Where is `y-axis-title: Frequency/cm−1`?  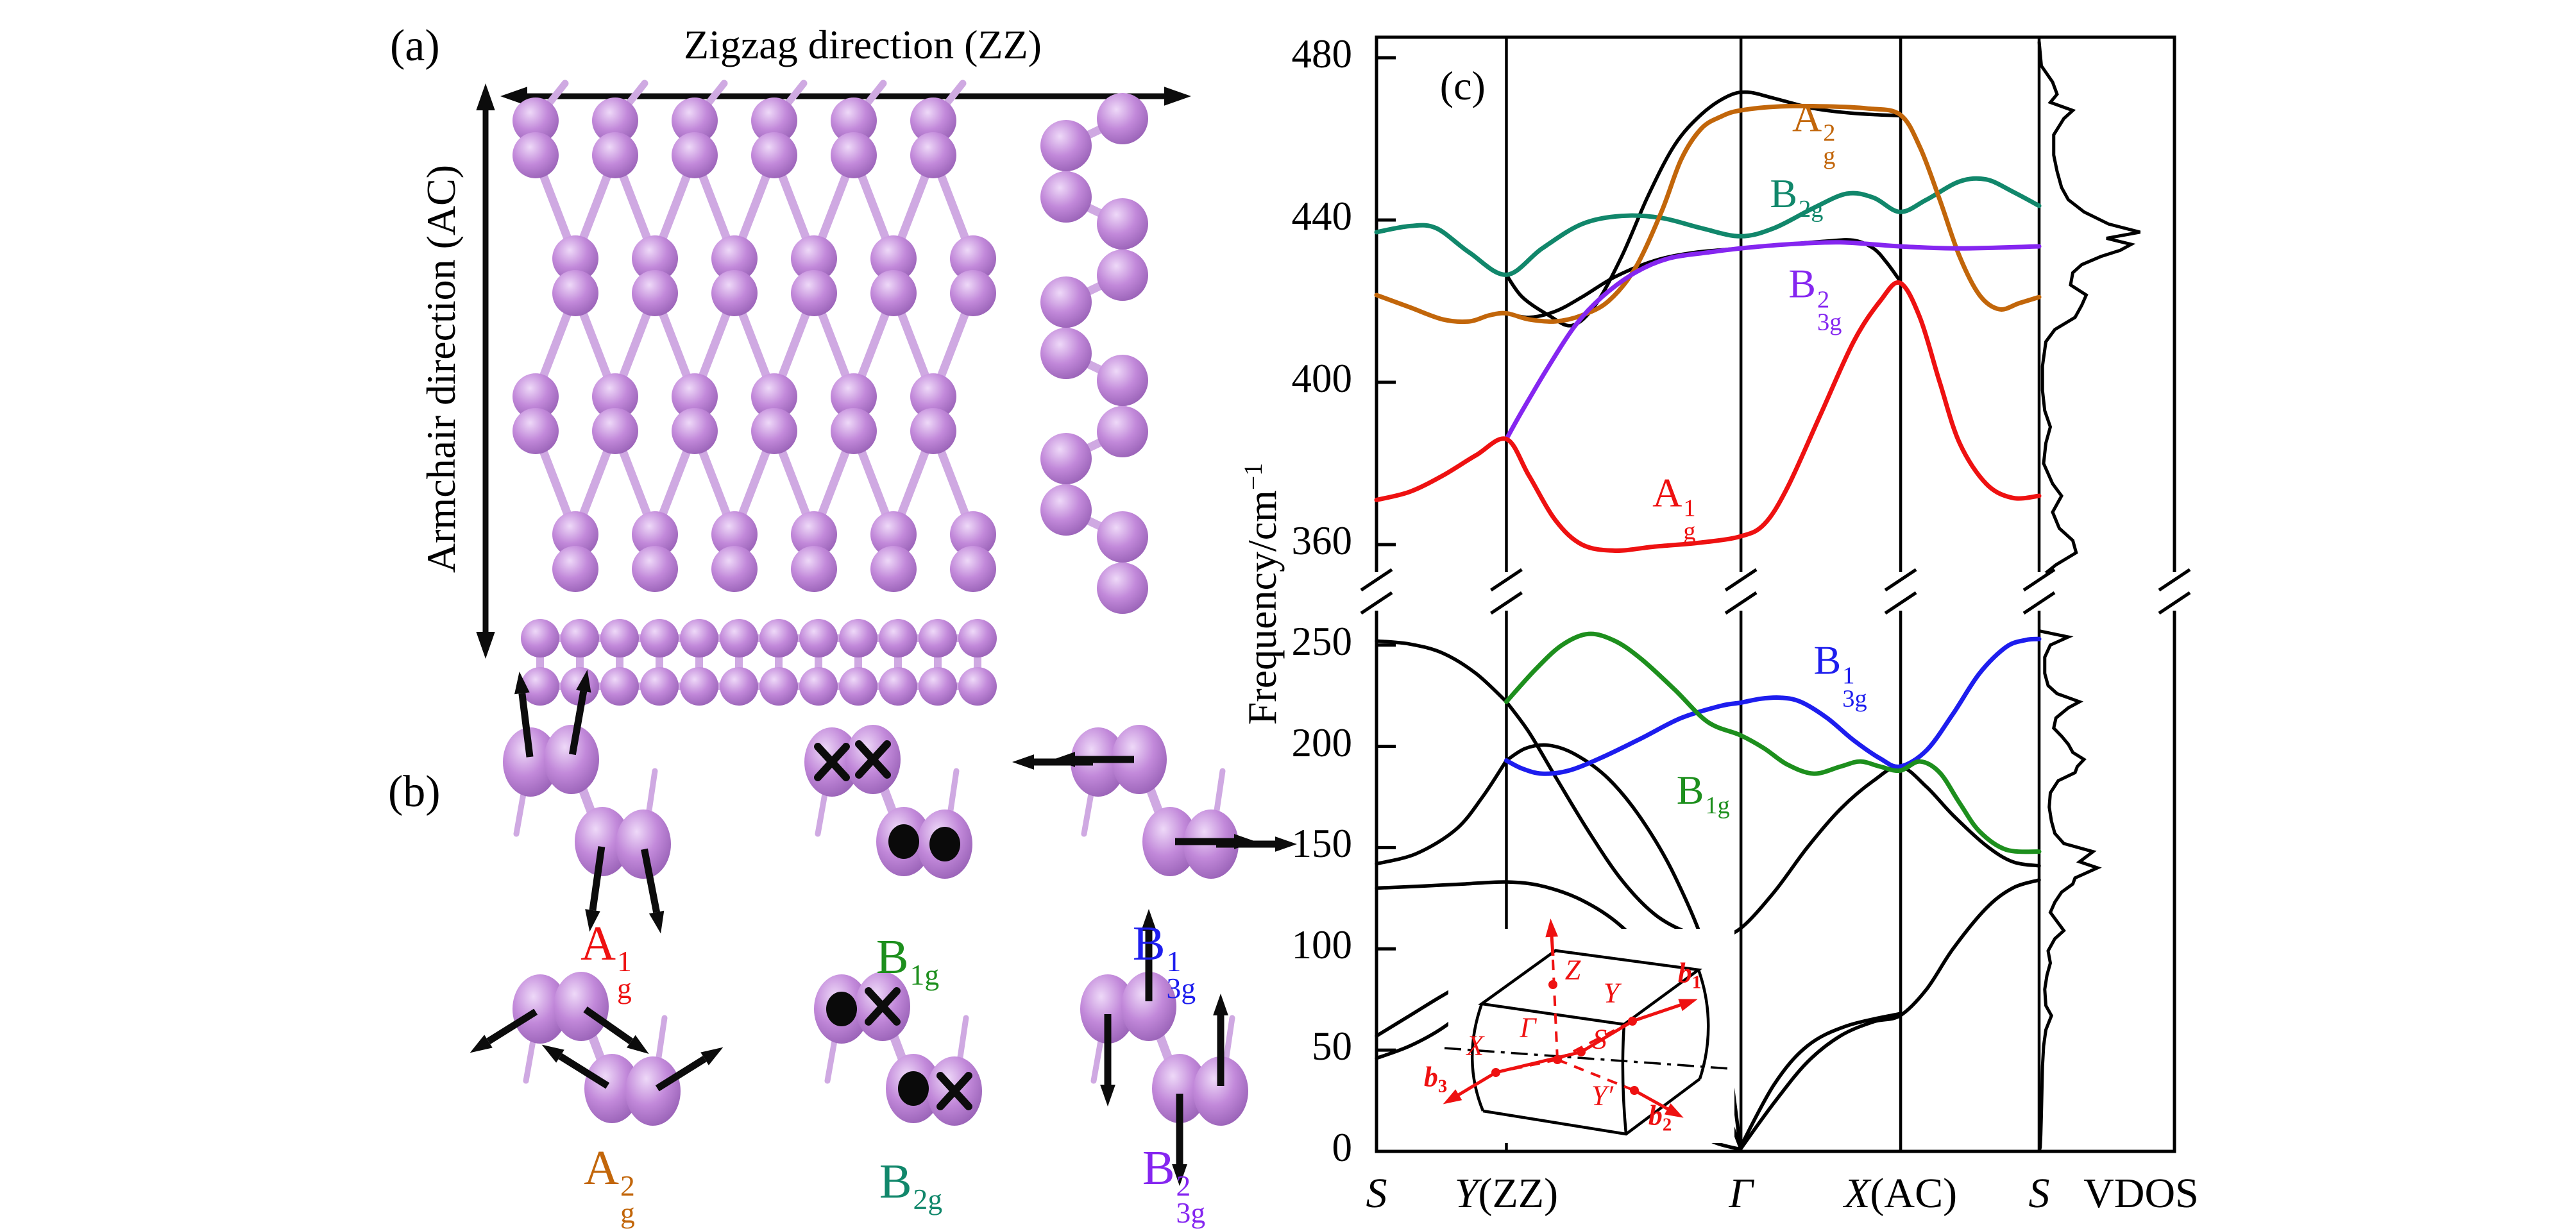
y-axis-title: Frequency/cm−1 is located at coordinates (1262, 593).